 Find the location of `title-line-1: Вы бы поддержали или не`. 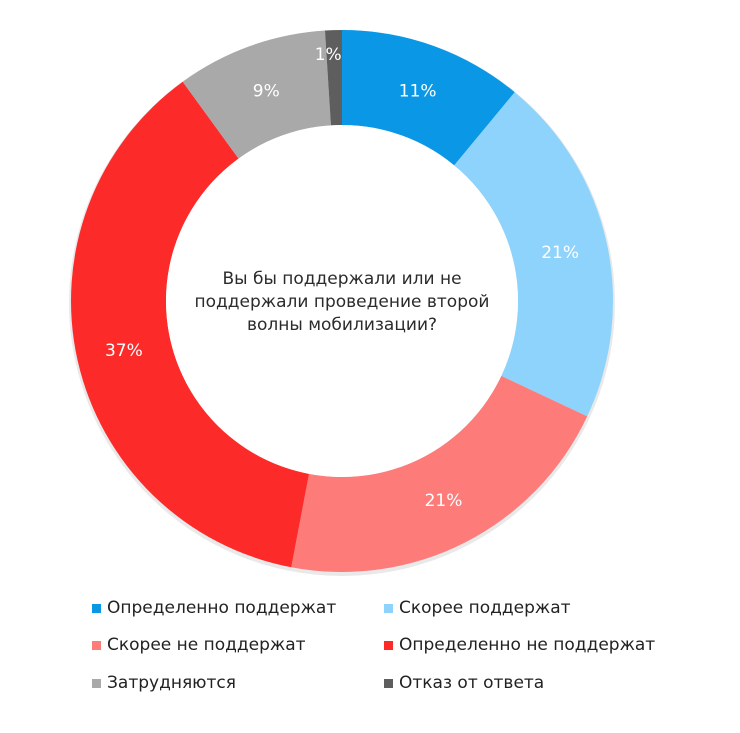

title-line-1: Вы бы поддержали или не is located at coordinates (342, 279).